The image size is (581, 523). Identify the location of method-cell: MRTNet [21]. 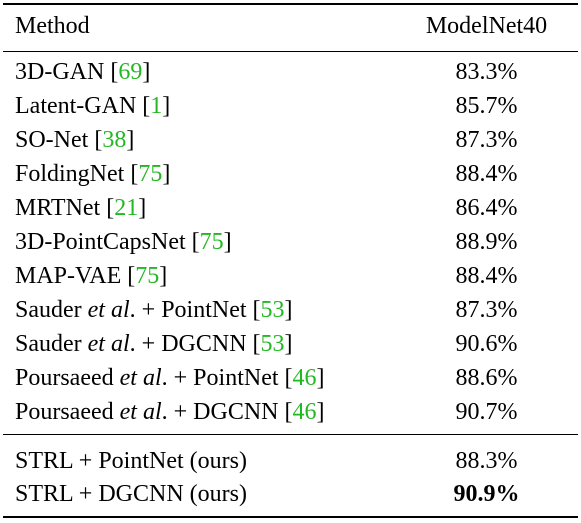
(81, 208).